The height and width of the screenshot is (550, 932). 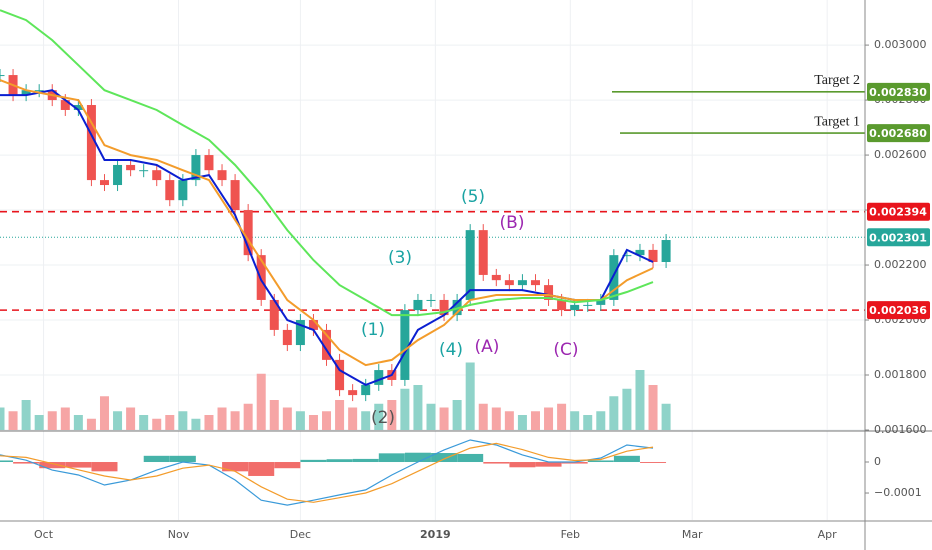 What do you see at coordinates (435, 534) in the screenshot?
I see `x-tick-label: 2019` at bounding box center [435, 534].